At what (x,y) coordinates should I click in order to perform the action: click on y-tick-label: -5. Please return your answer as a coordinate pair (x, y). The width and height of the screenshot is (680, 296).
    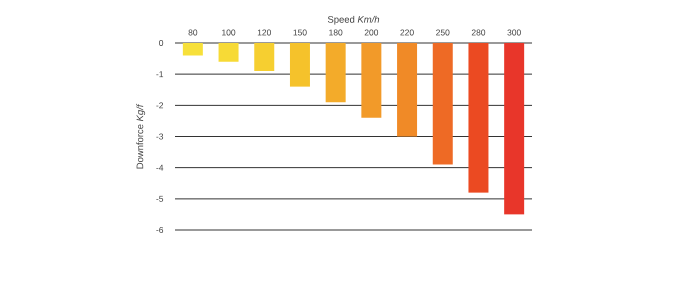
    Looking at the image, I should click on (160, 199).